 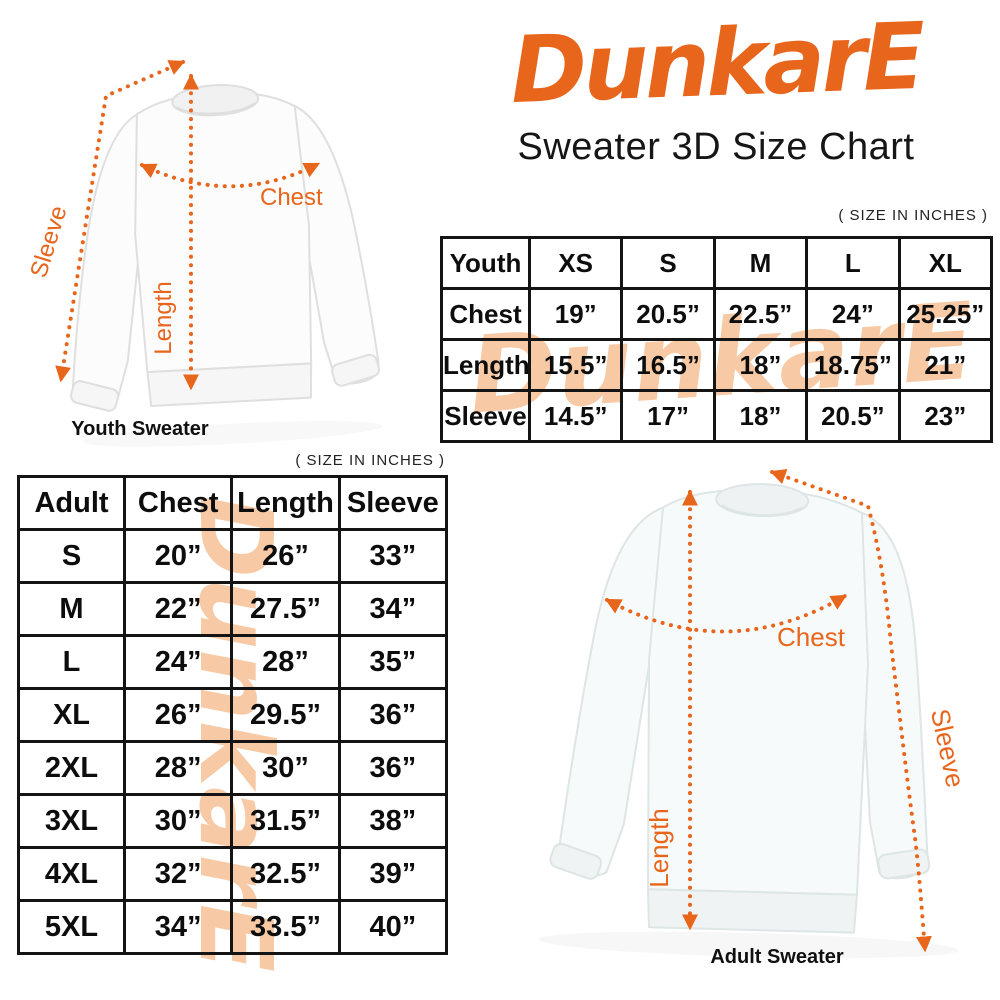 I want to click on size-cell: 33”, so click(x=393, y=556).